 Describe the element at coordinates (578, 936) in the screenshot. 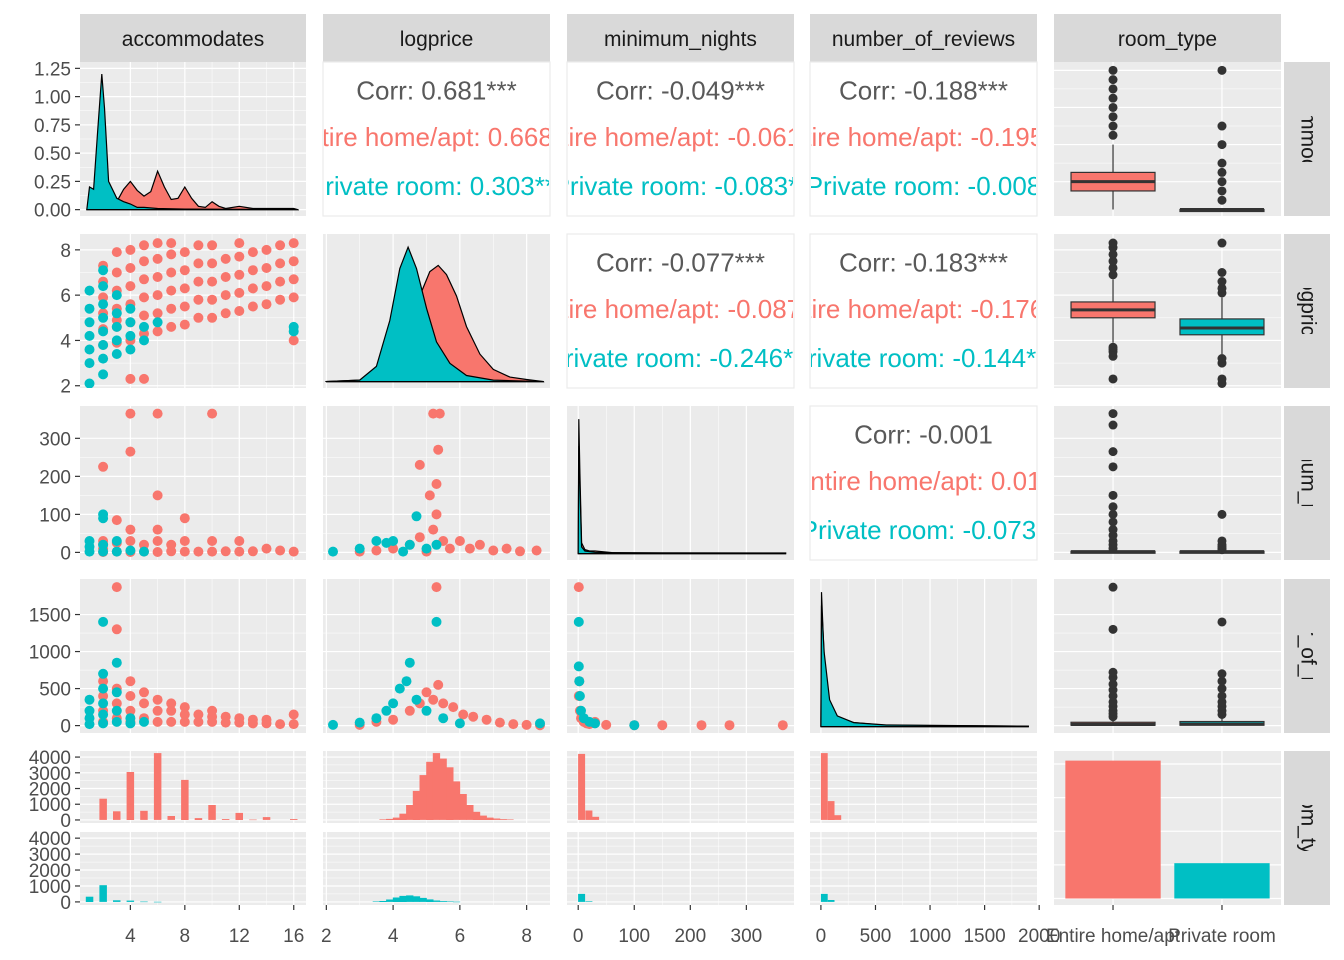

I see `xtick-label-minimum_nights: 0` at that location.